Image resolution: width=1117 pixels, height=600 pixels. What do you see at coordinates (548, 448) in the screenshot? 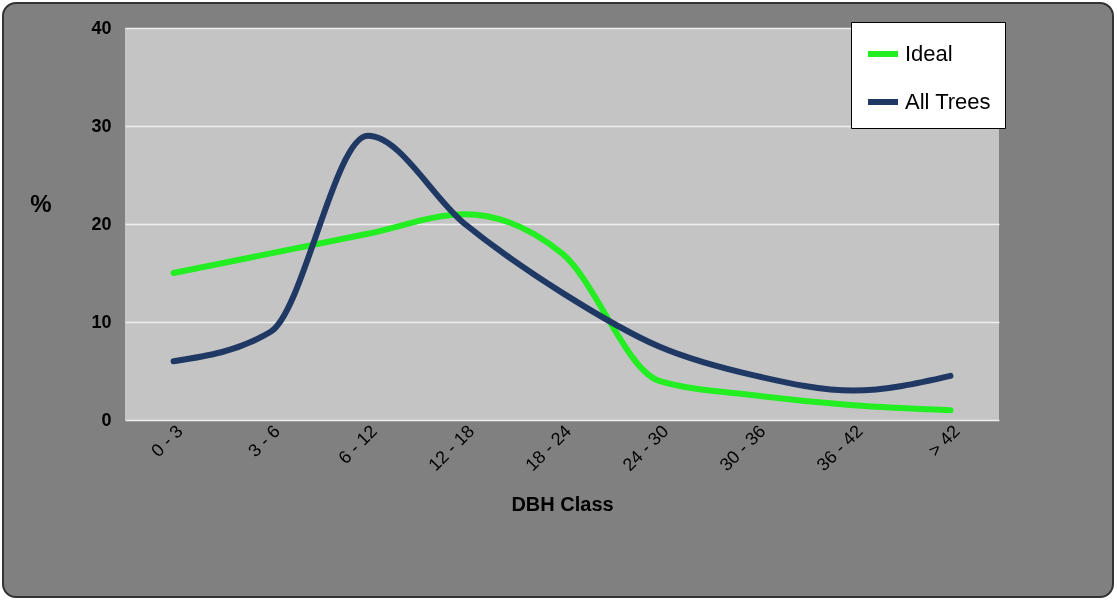
I see `x-tick-label: 18 - 24` at bounding box center [548, 448].